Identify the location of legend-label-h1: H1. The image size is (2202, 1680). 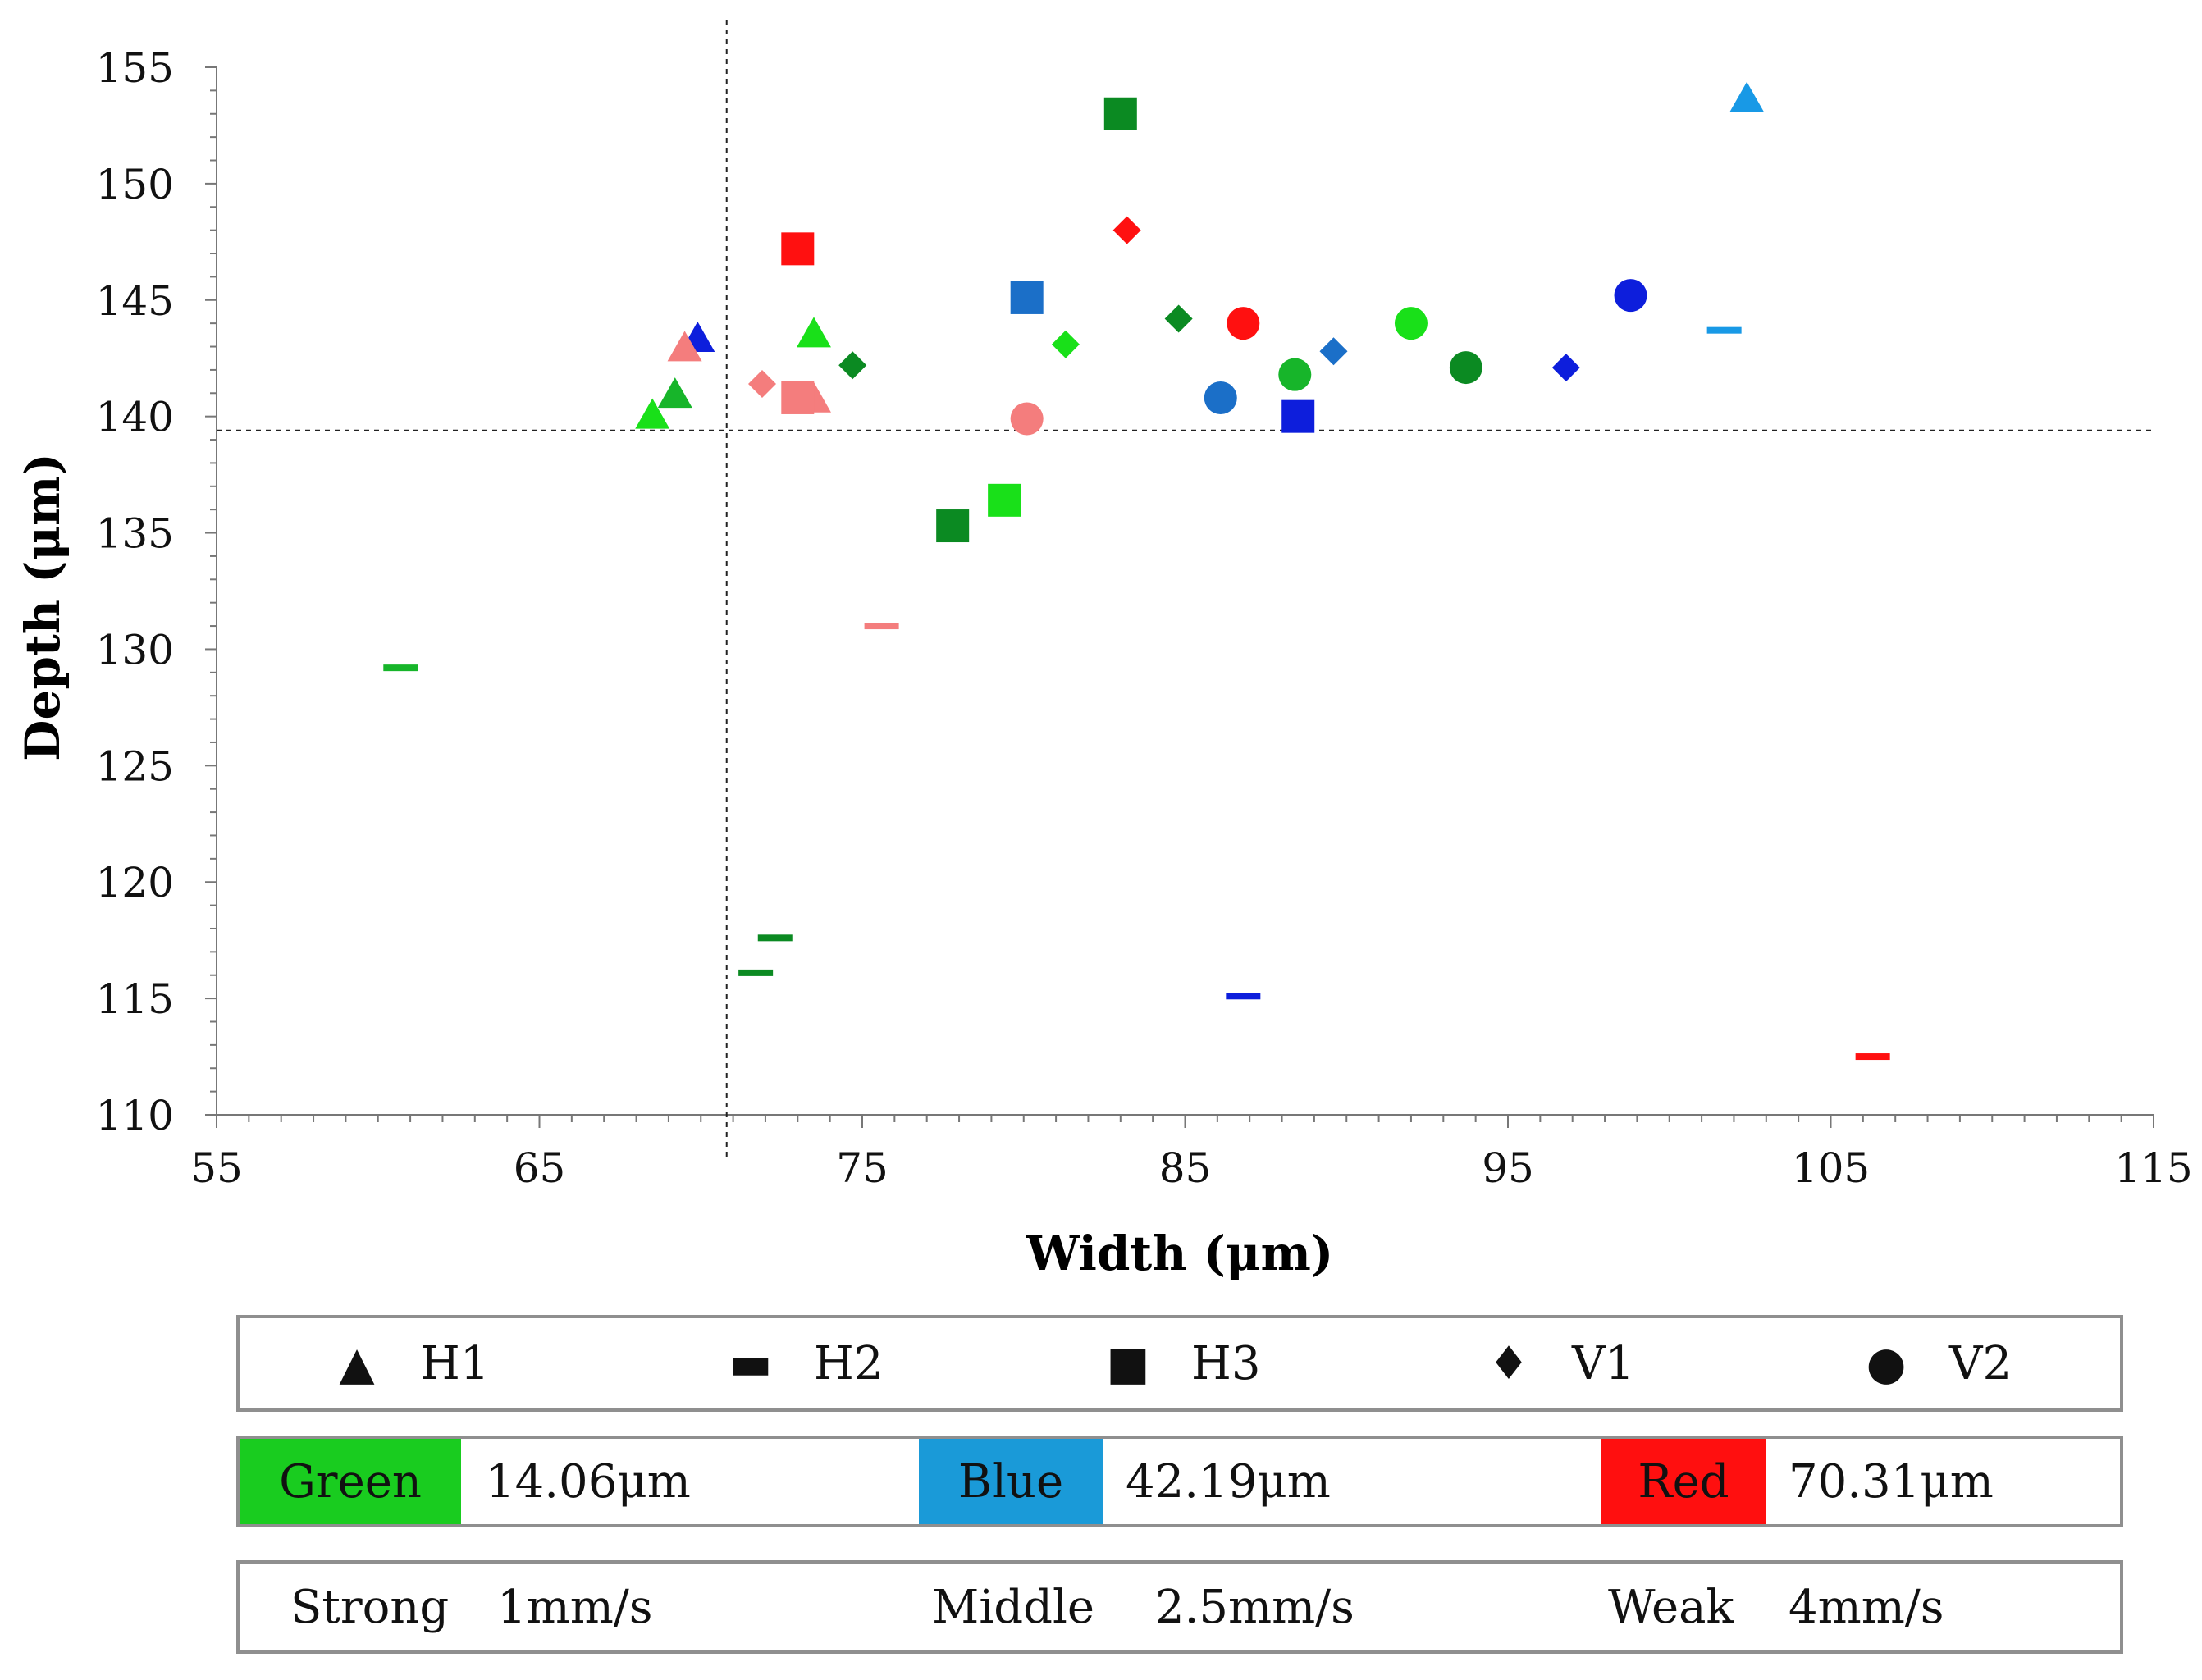
(455, 1363).